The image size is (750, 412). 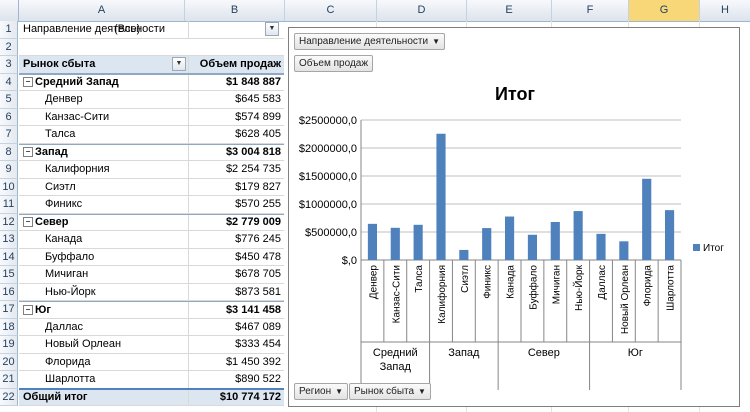 I want to click on column-header-e: E, so click(x=509, y=10).